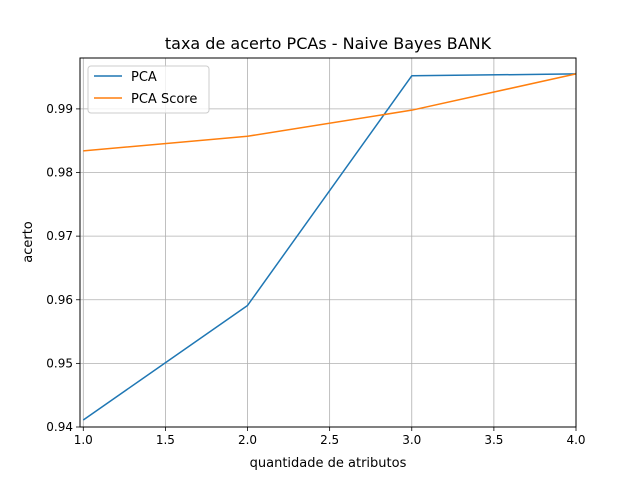 The height and width of the screenshot is (480, 640). Describe the element at coordinates (59, 173) in the screenshot. I see `y-tick-label: 0.98` at that location.